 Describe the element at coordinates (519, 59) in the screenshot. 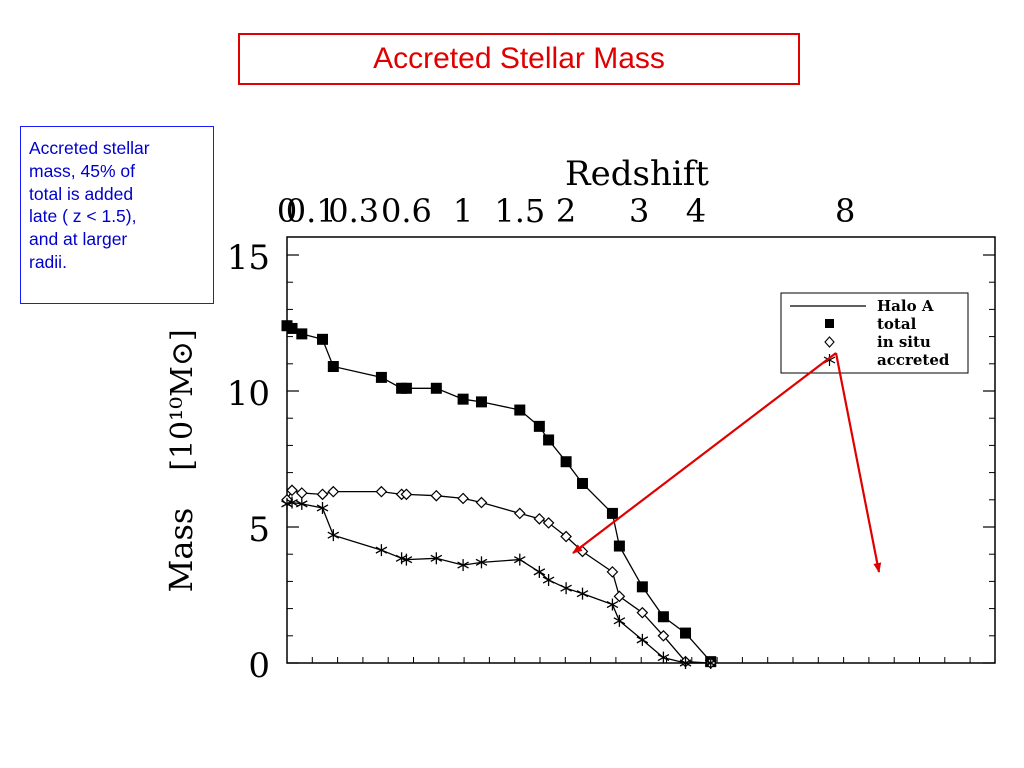

I see `slide-title: Accreted Stellar Mass` at that location.